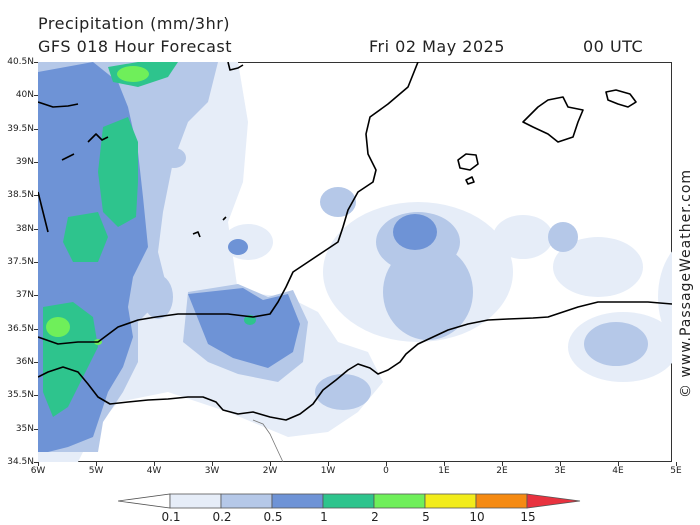  I want to click on forecast-time: 00 UTC, so click(613, 46).